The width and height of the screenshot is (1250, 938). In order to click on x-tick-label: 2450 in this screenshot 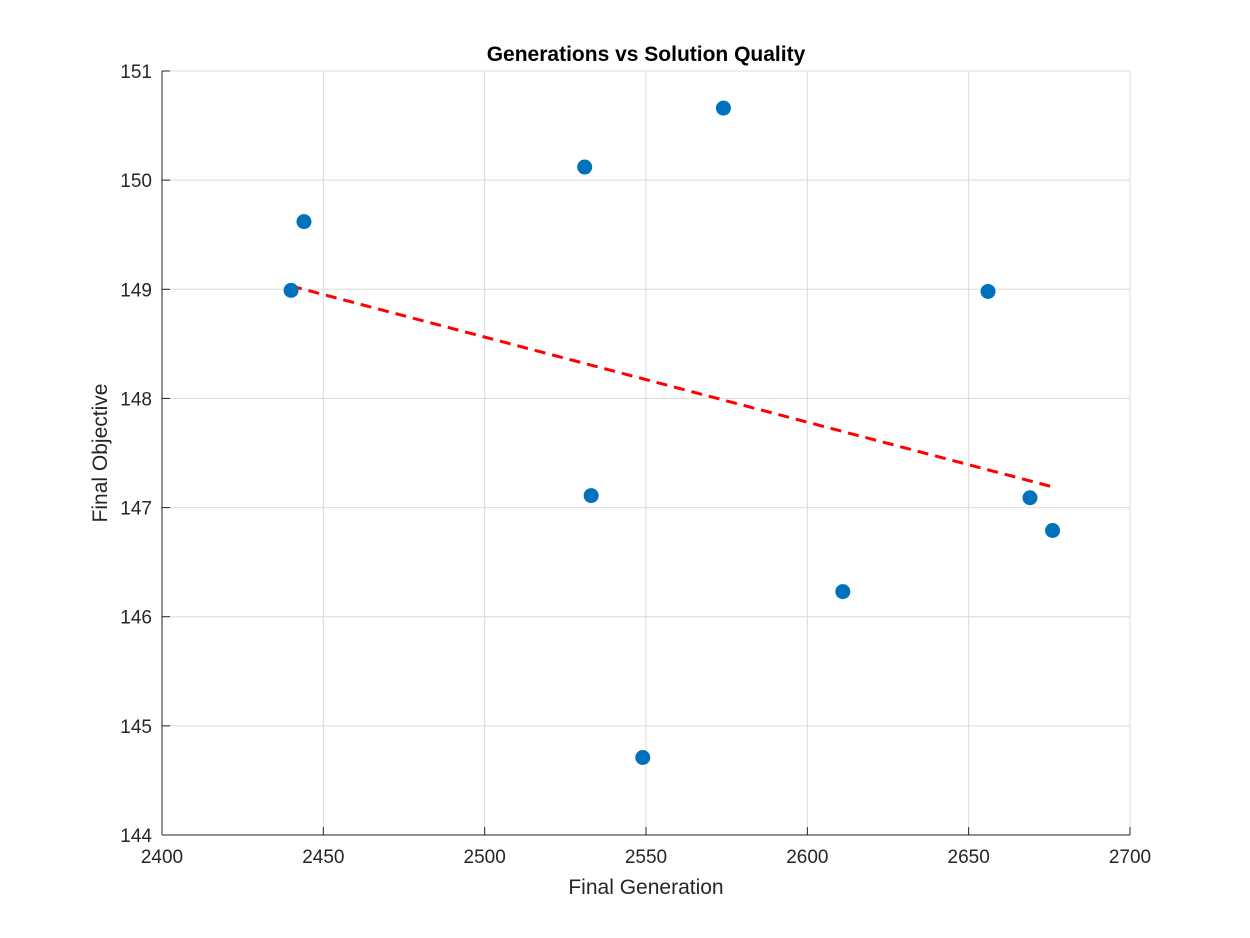, I will do `click(323, 857)`.